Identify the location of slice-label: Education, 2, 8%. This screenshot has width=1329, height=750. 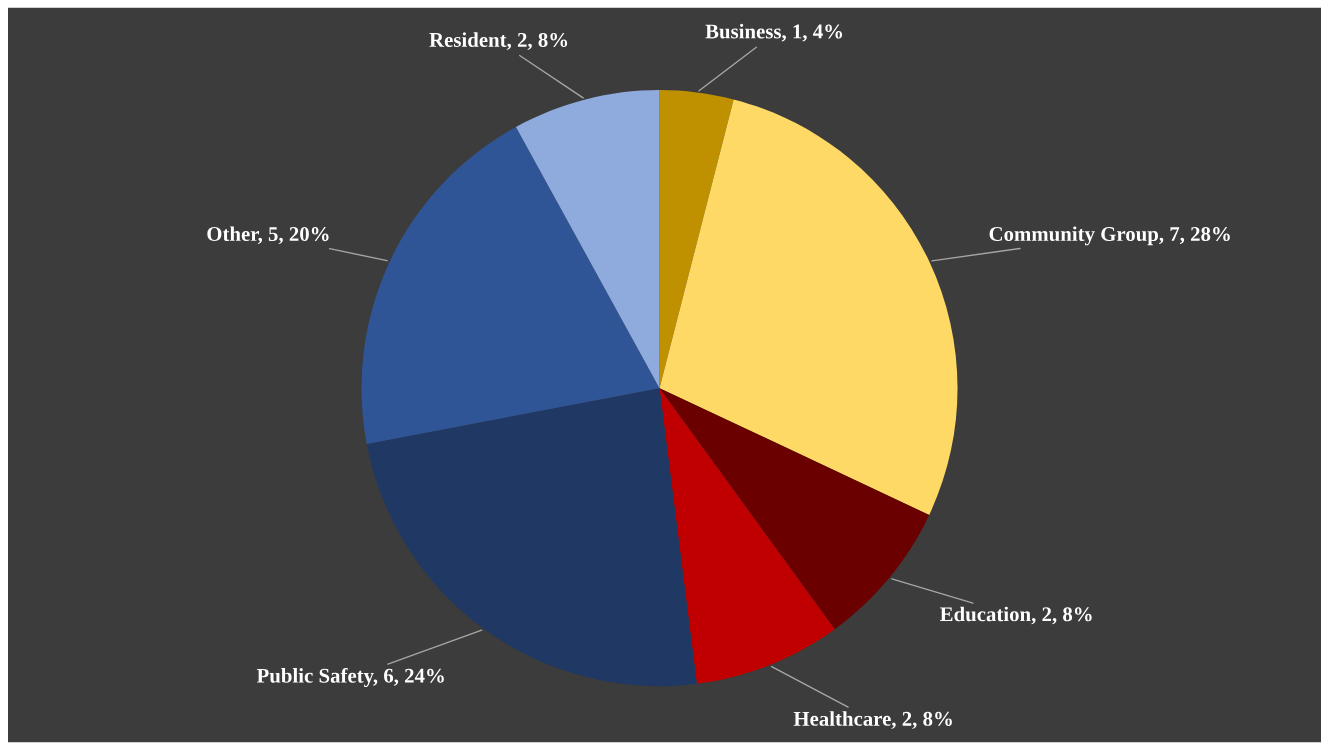
(1016, 615).